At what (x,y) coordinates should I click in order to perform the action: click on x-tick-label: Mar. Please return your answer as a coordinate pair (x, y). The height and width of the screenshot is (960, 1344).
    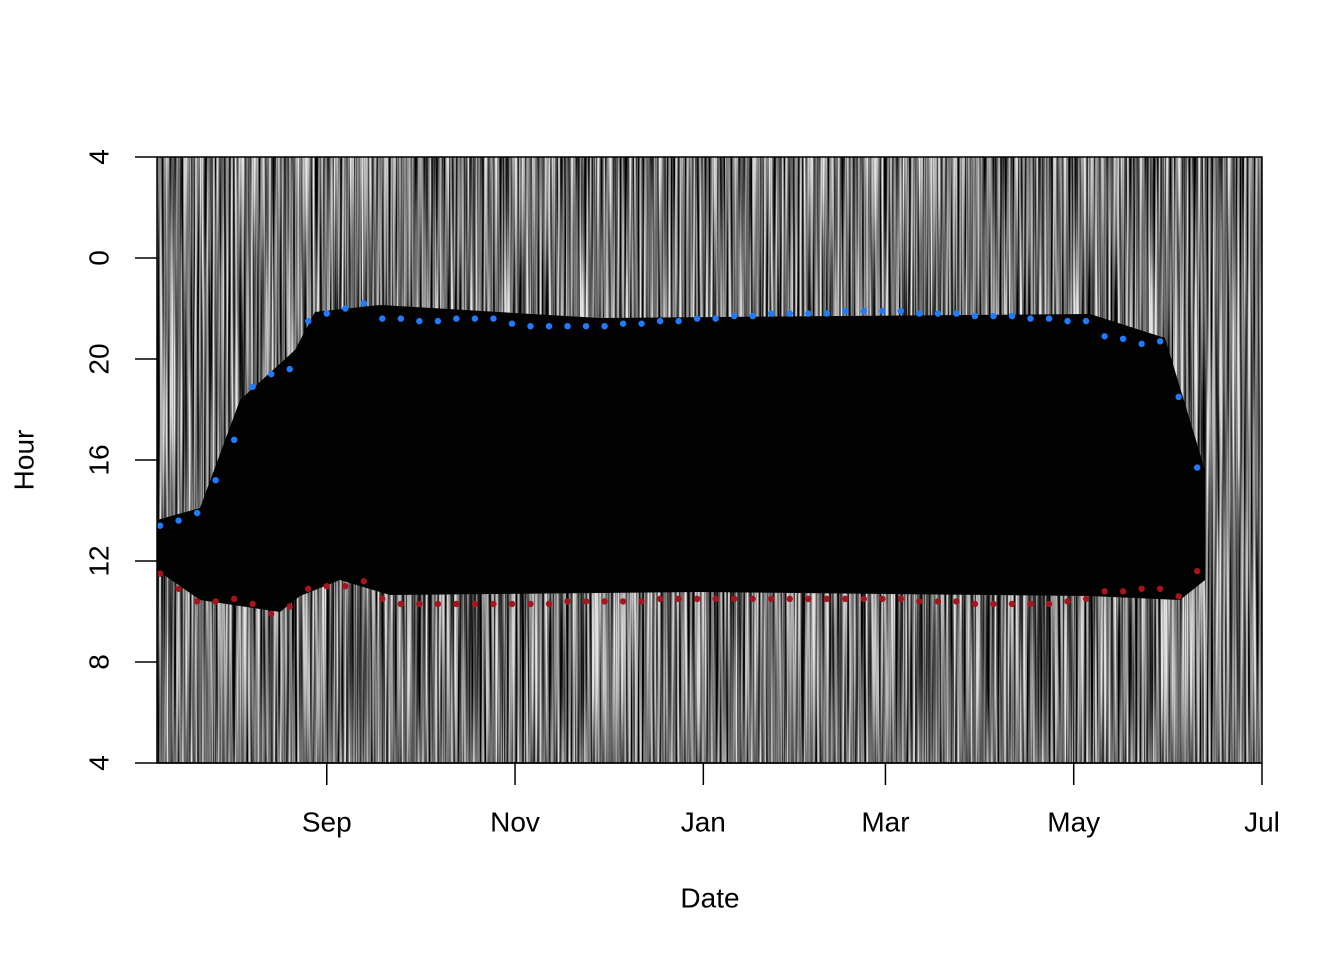
    Looking at the image, I should click on (885, 821).